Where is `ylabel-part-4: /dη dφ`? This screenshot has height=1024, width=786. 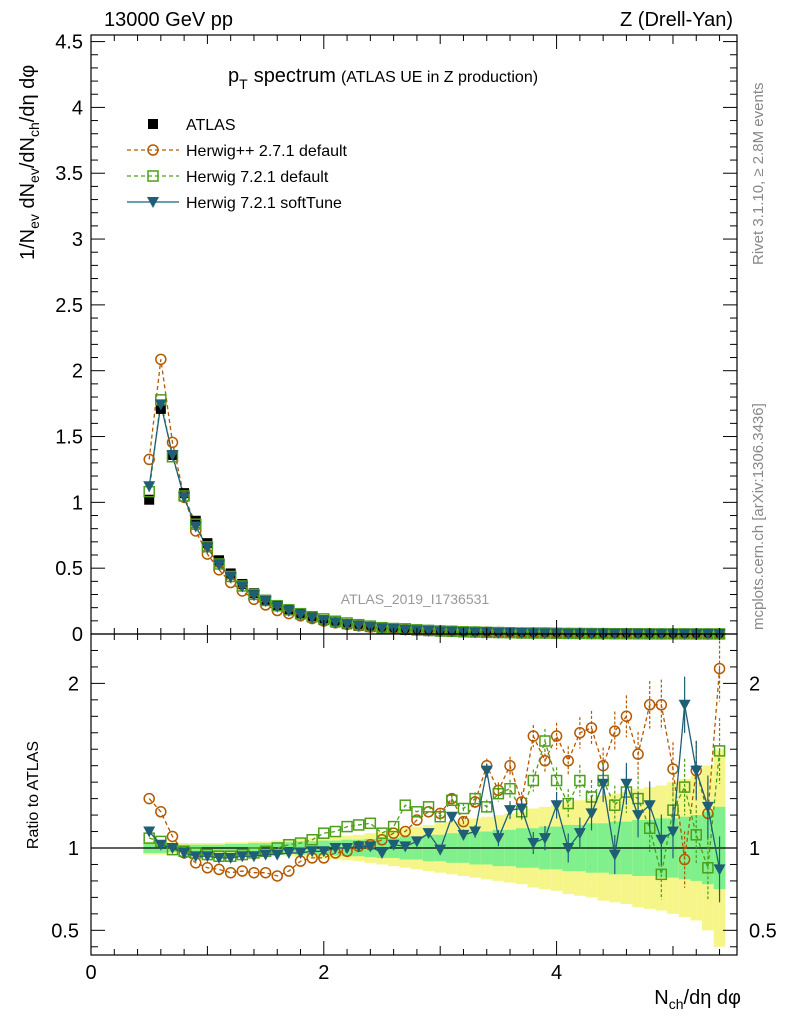
ylabel-part-4: /dη dφ is located at coordinates (28, 93).